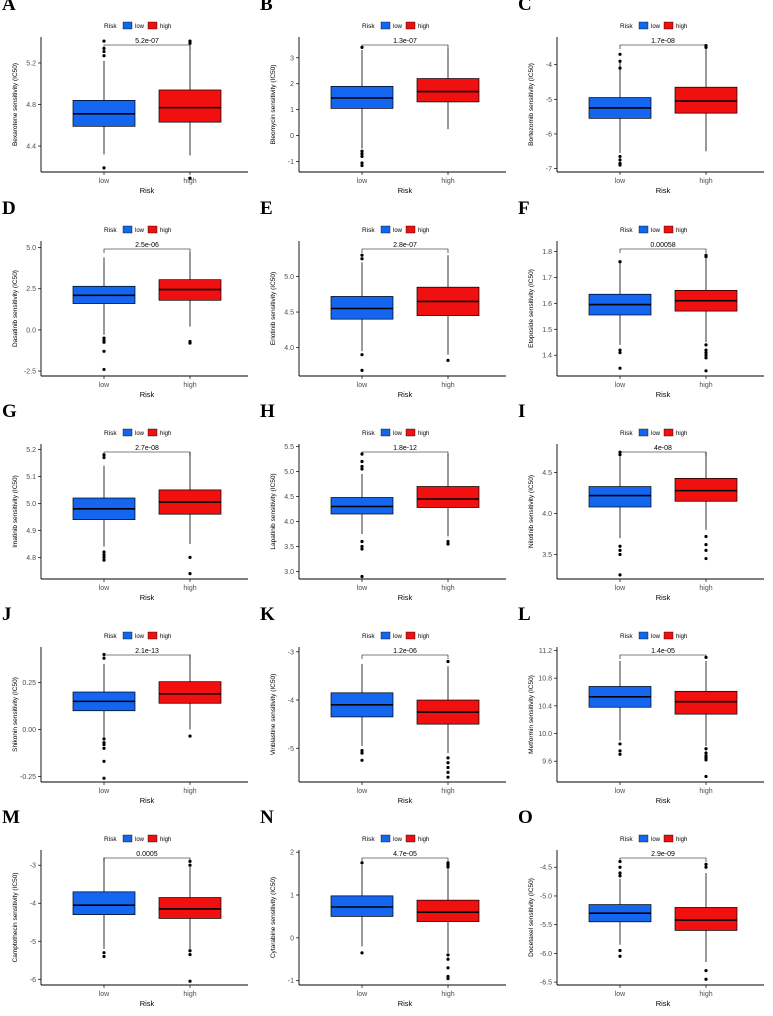  I want to click on p-value-label: 0.00058, so click(662, 245).